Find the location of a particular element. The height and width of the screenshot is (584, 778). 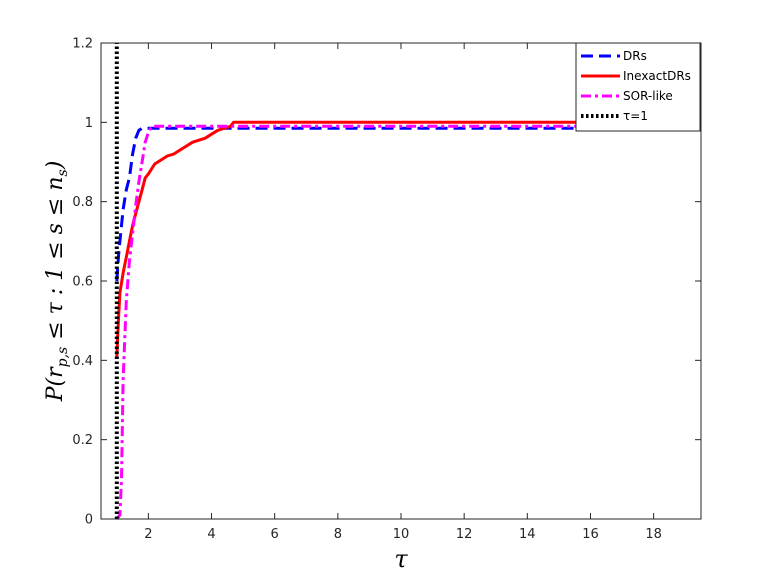

x-tick-label: 8 is located at coordinates (338, 534).